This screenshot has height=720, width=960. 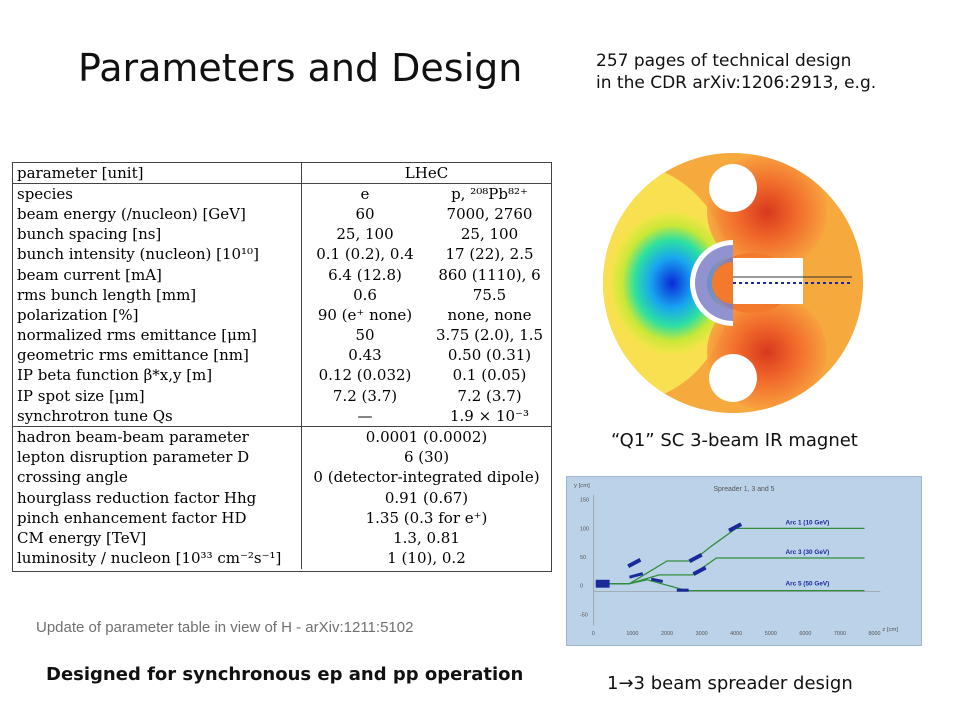 I want to click on table-row: beam current [mA] 6.4 (12.8) 860 (1110), 6, so click(x=282, y=275).